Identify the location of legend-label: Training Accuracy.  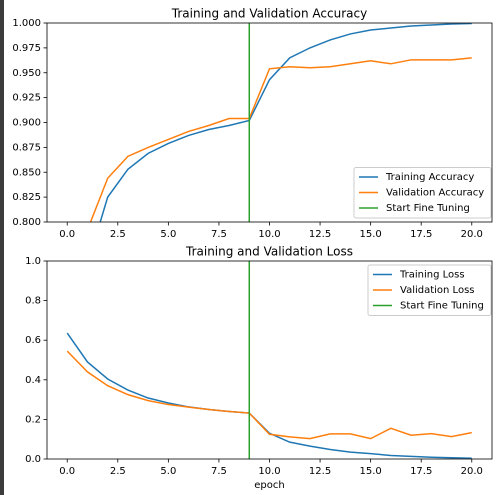
(429, 177).